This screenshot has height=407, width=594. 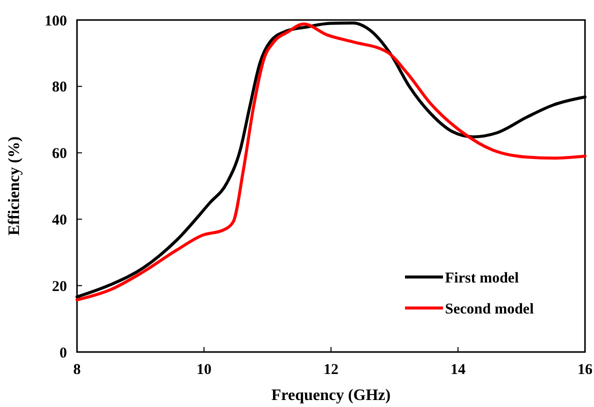 What do you see at coordinates (63, 353) in the screenshot?
I see `y-tick-label: 0` at bounding box center [63, 353].